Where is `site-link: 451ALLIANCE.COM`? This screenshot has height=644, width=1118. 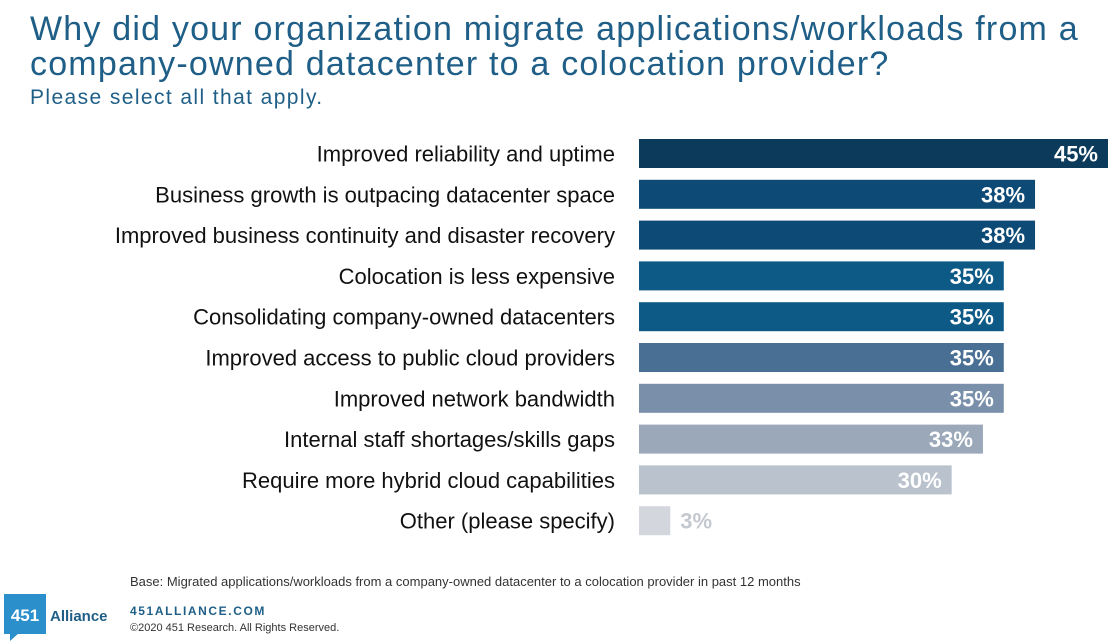
site-link: 451ALLIANCE.COM is located at coordinates (198, 611).